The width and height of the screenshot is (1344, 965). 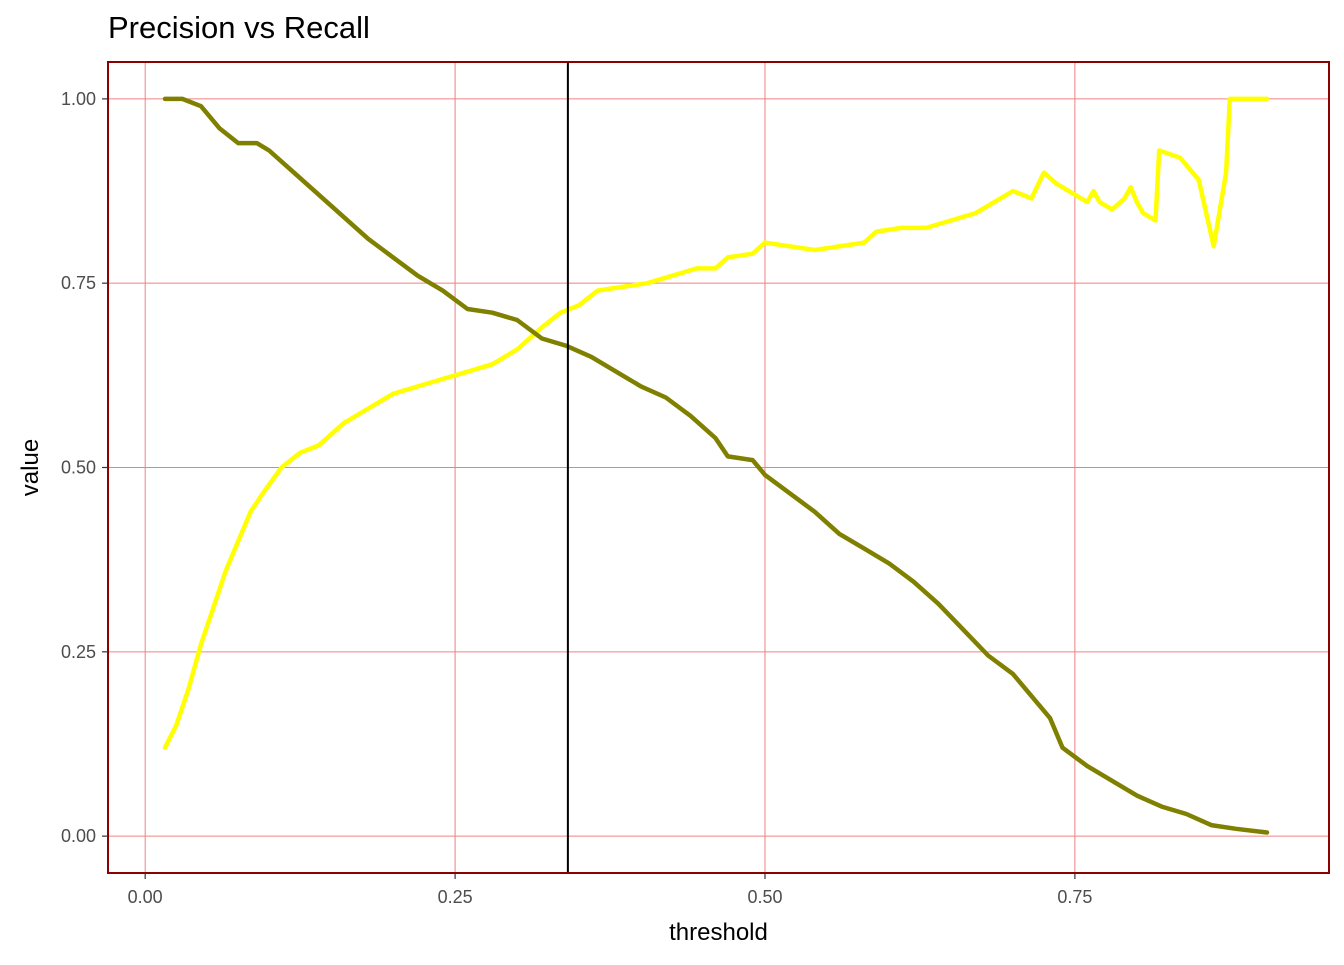 What do you see at coordinates (78, 283) in the screenshot?
I see `y-tick-label: 0.75` at bounding box center [78, 283].